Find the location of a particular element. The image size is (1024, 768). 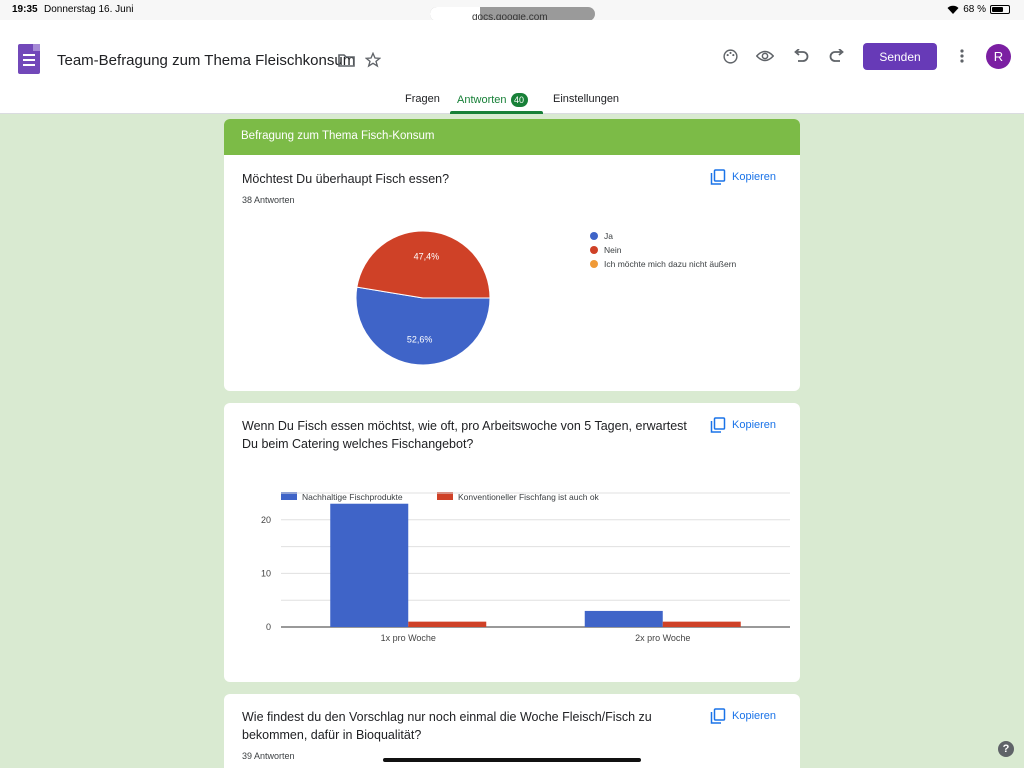

tab-active-indicator is located at coordinates (496, 112).